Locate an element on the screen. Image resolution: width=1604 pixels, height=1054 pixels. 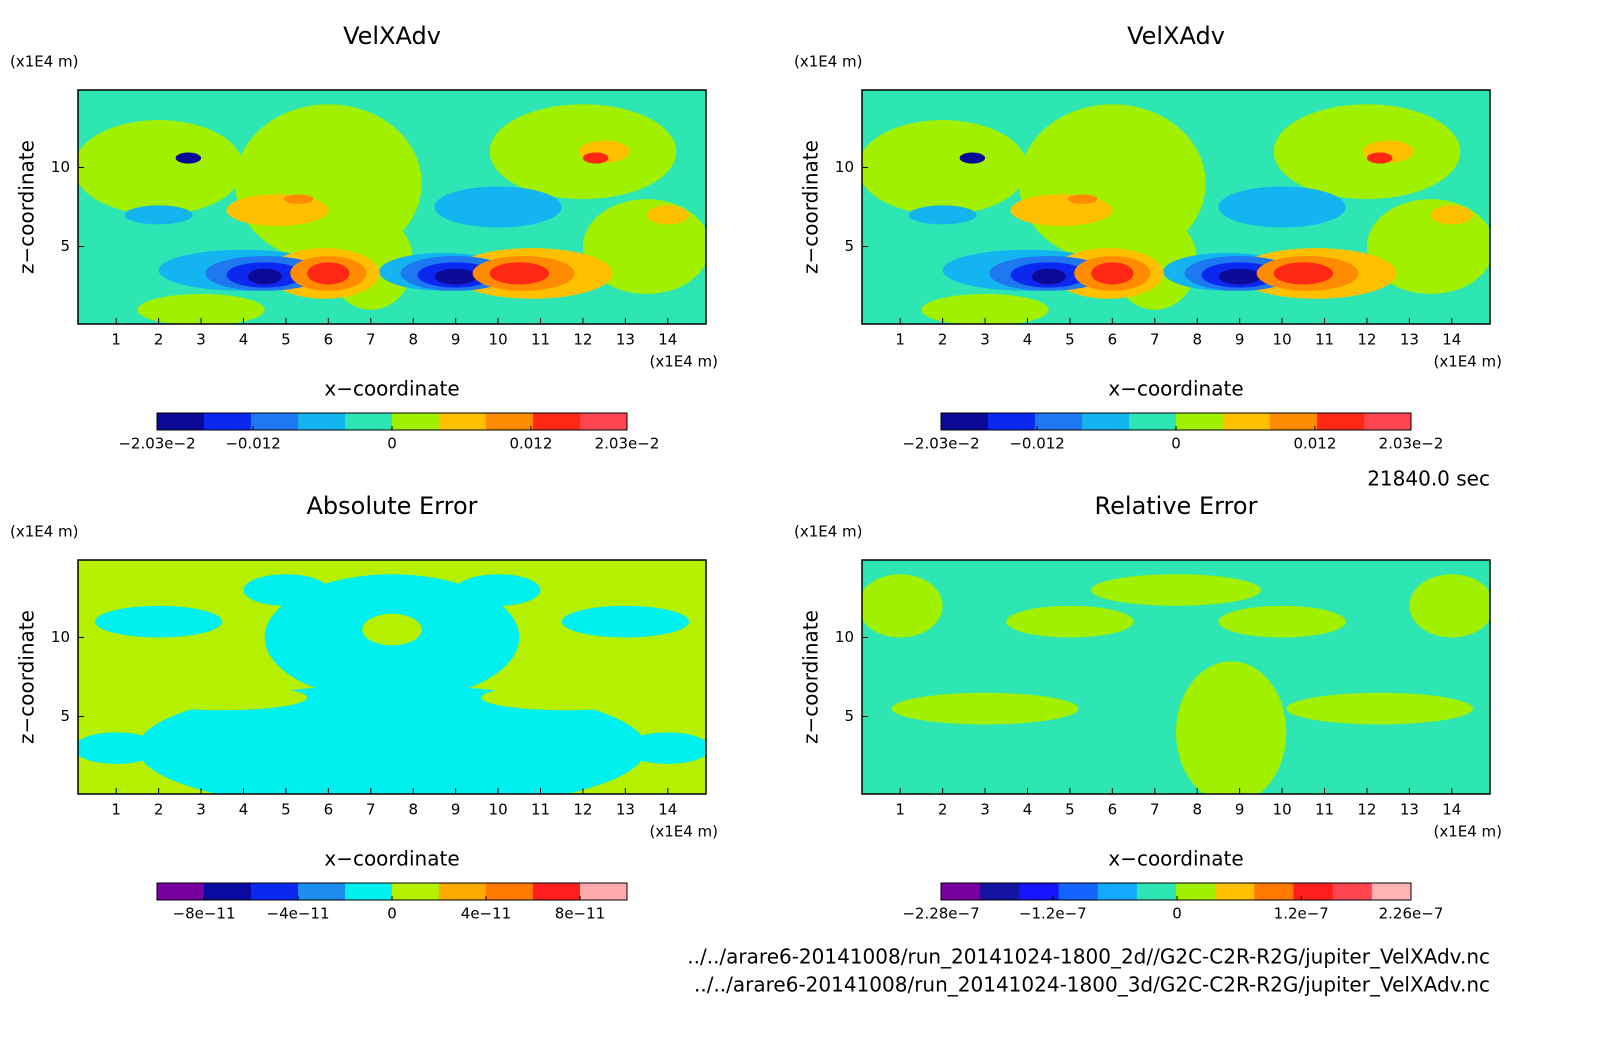
colorbar-frame is located at coordinates (1176, 891).